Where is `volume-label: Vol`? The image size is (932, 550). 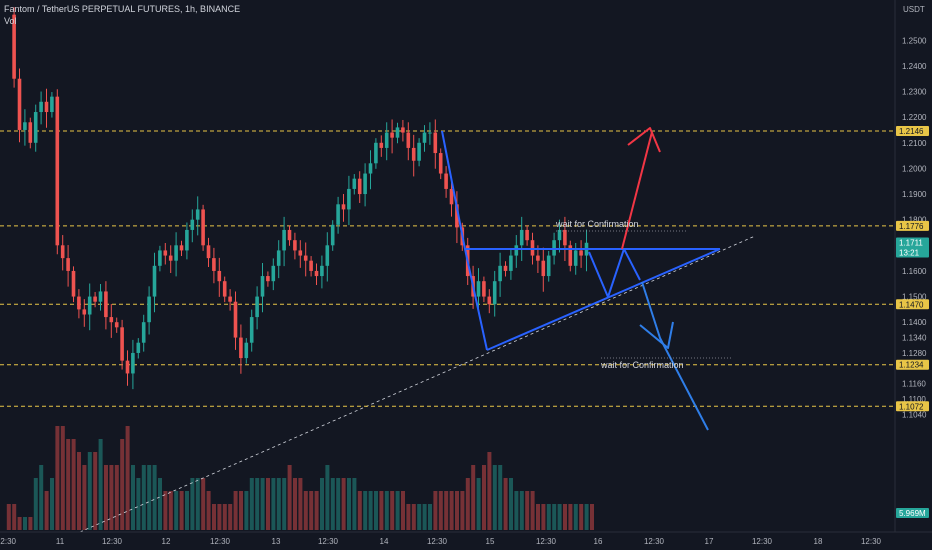
volume-label: Vol is located at coordinates (10, 21).